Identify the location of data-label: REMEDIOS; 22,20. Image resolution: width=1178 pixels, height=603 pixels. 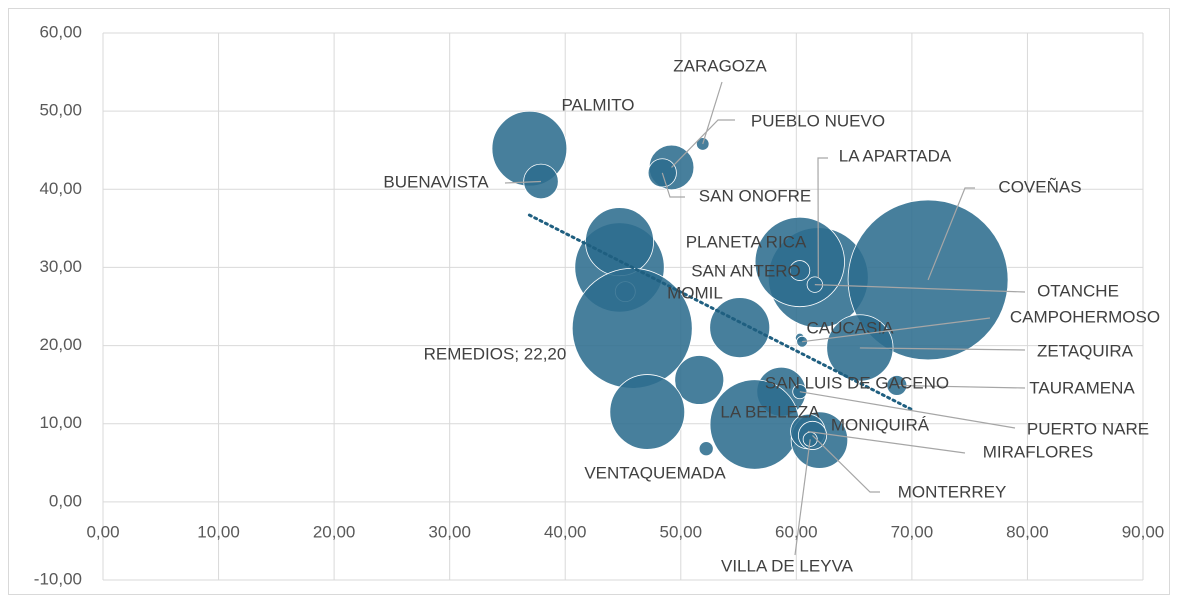
(495, 353).